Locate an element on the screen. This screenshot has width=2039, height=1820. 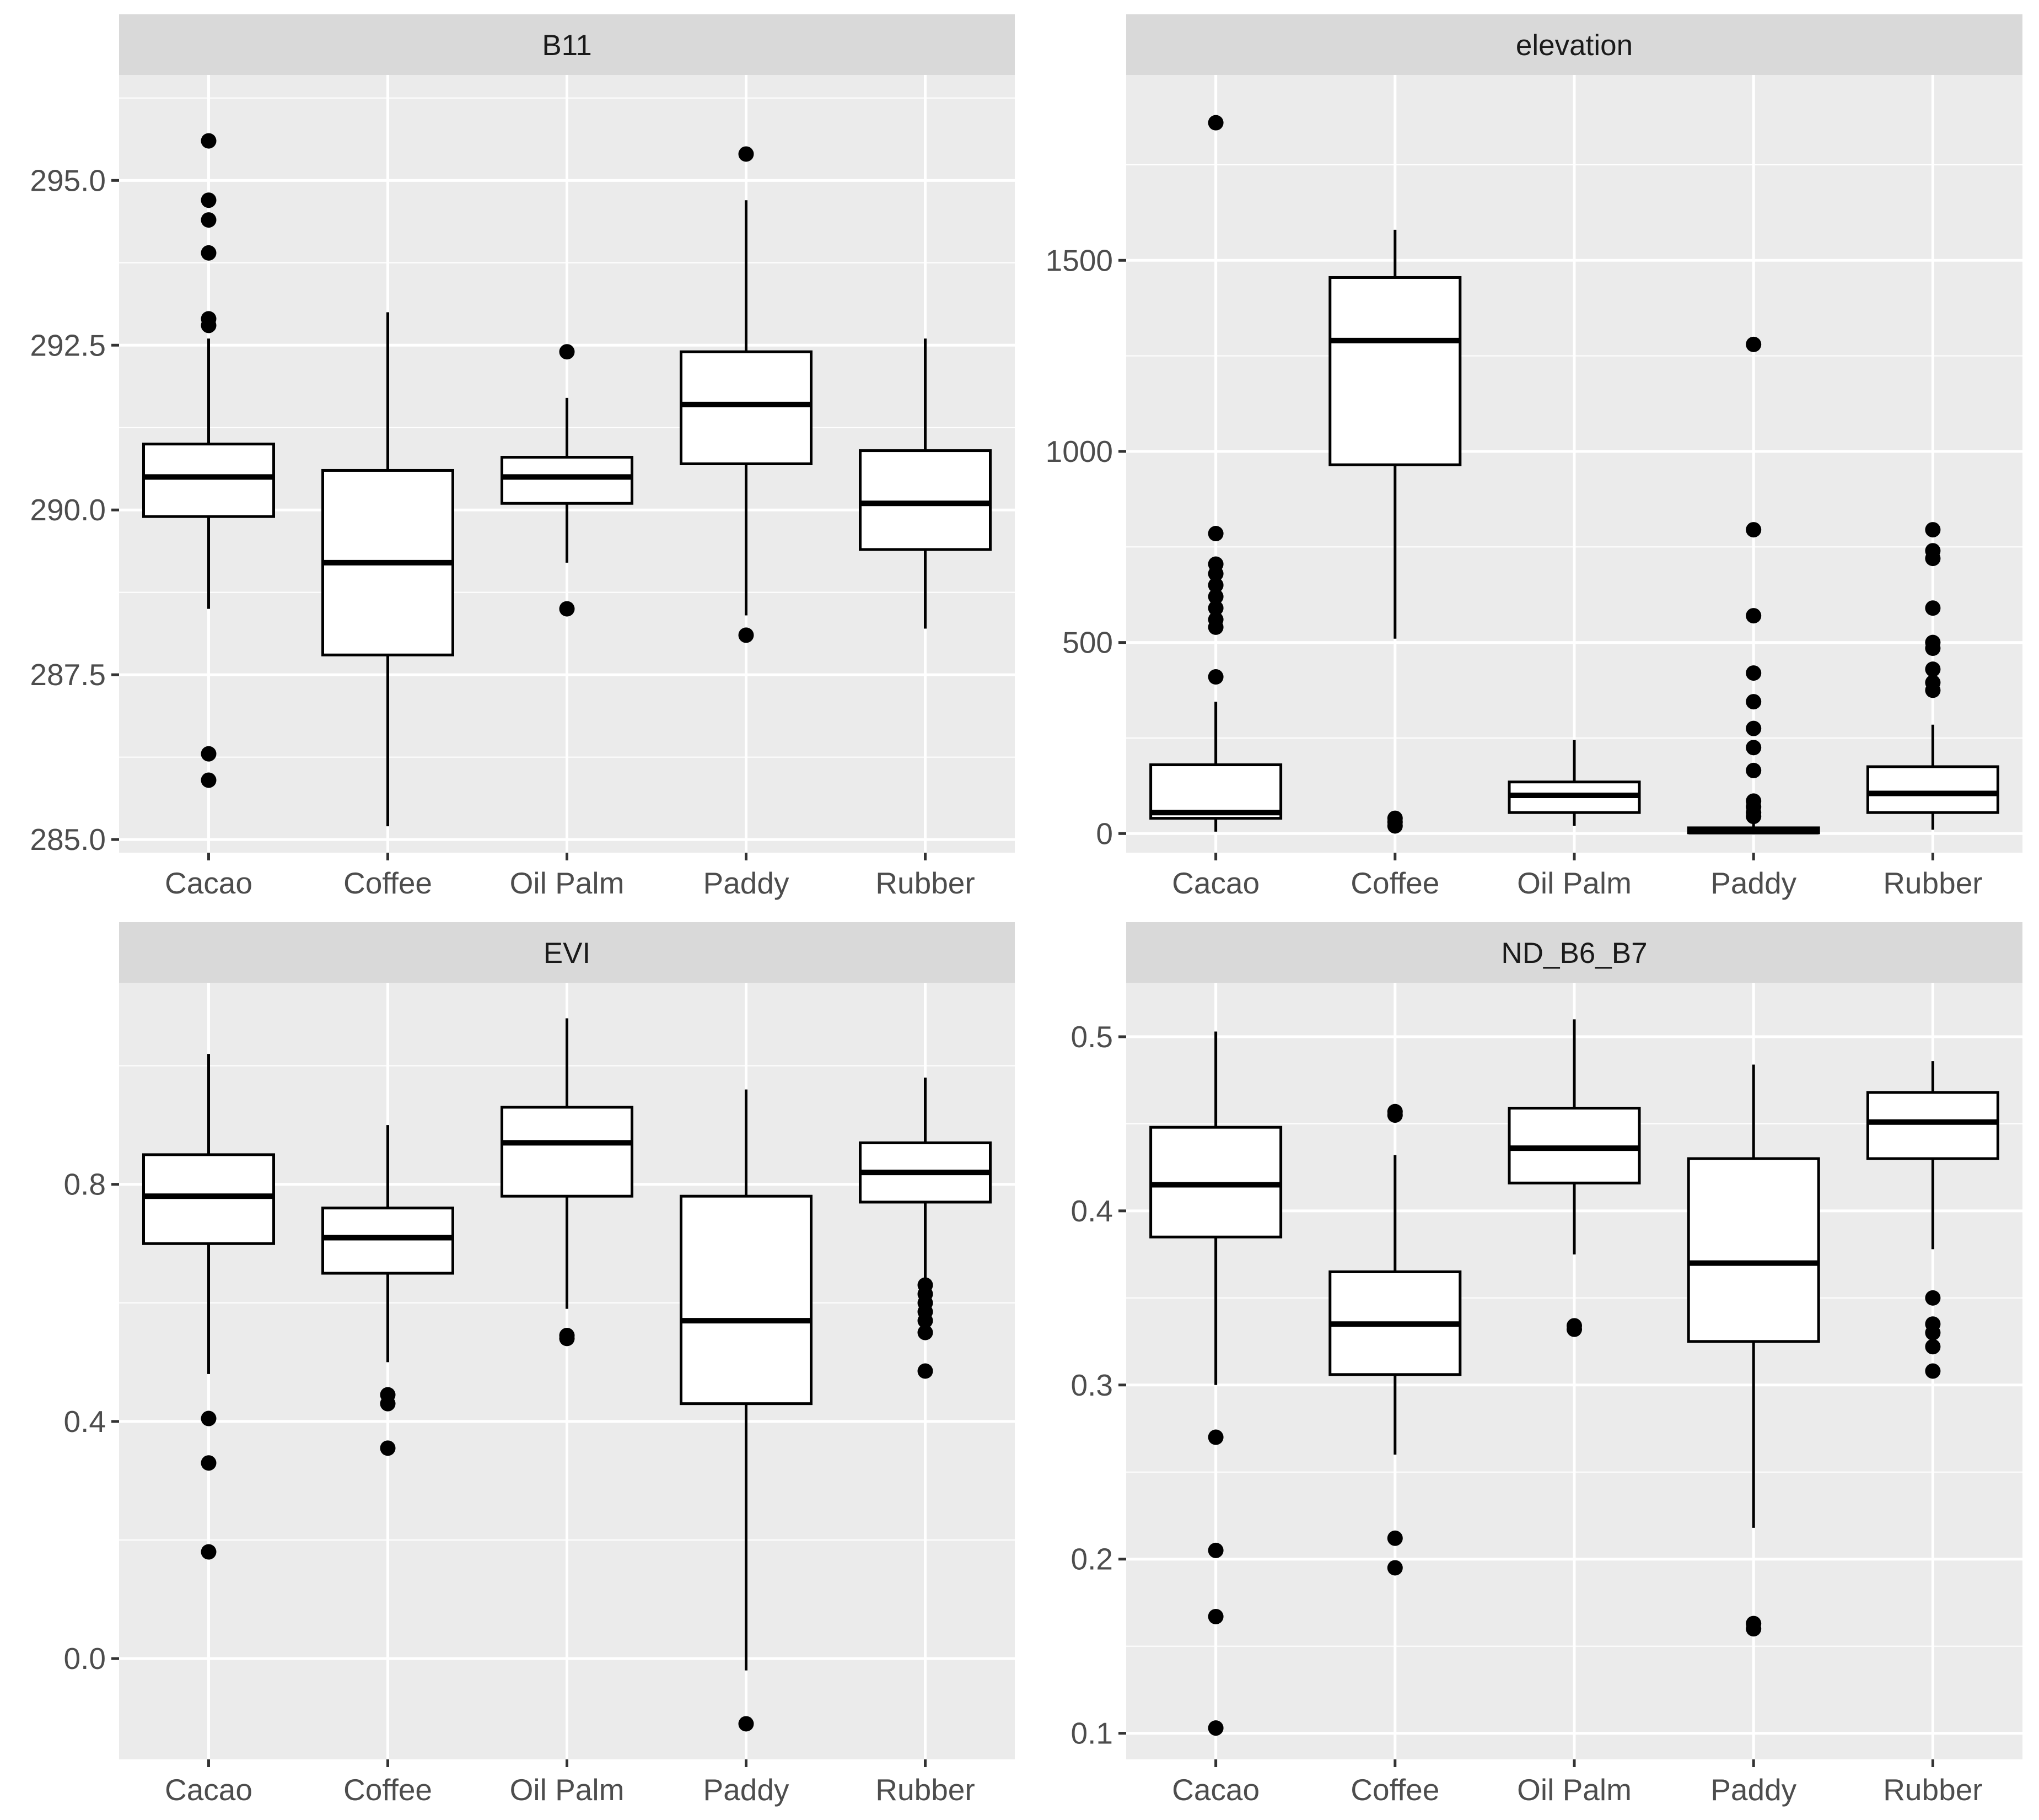
facet-title: B11 is located at coordinates (567, 45).